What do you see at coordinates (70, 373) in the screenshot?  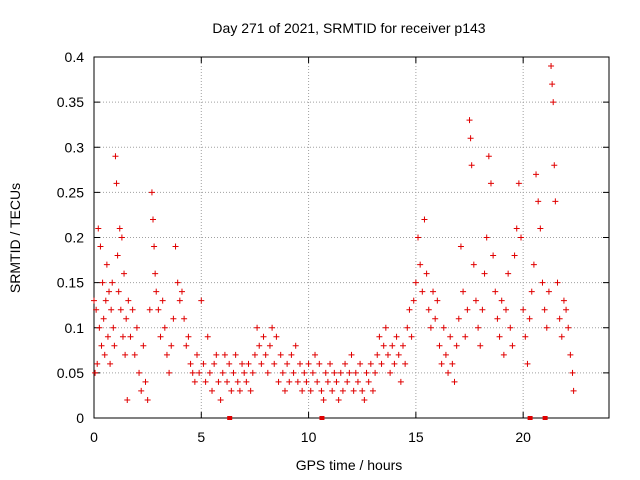 I see `y-tick-label: 0.05` at bounding box center [70, 373].